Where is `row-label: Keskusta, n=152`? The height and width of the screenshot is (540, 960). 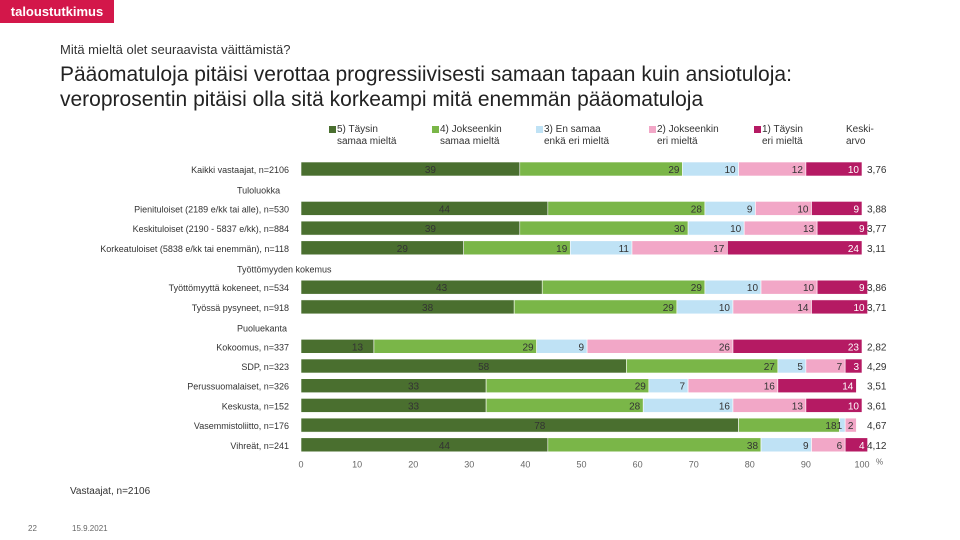 row-label: Keskusta, n=152 is located at coordinates (255, 406).